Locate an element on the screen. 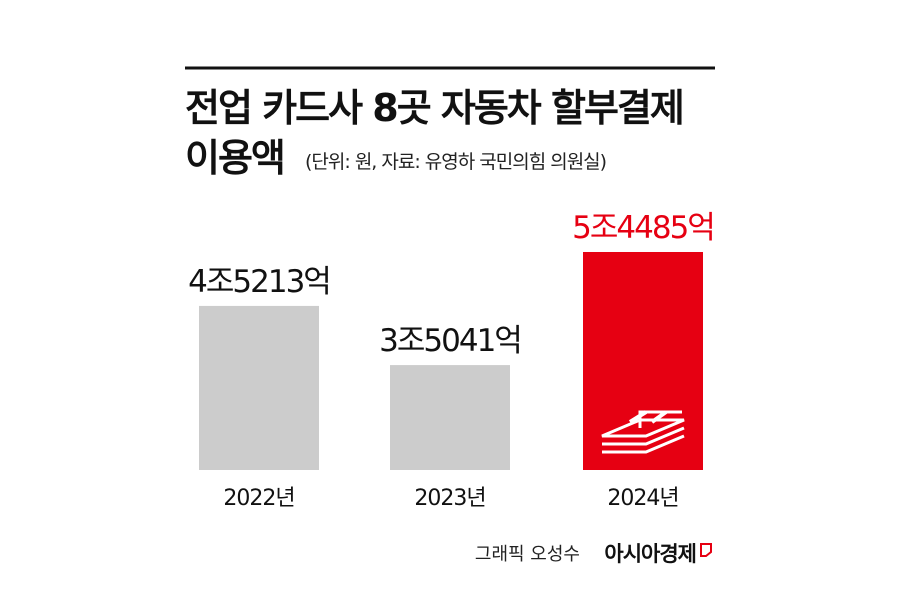  value-label: 4조5213억 is located at coordinates (259, 282).